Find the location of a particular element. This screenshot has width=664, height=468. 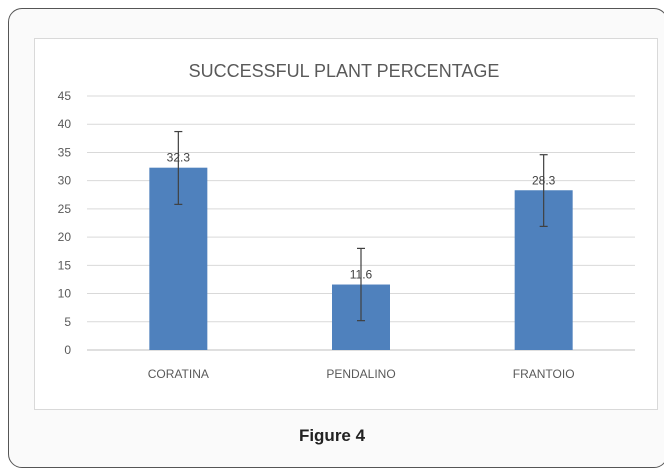

x-axis-ticks: CORATINA PENDALINO FRANTOIO is located at coordinates (361, 374).